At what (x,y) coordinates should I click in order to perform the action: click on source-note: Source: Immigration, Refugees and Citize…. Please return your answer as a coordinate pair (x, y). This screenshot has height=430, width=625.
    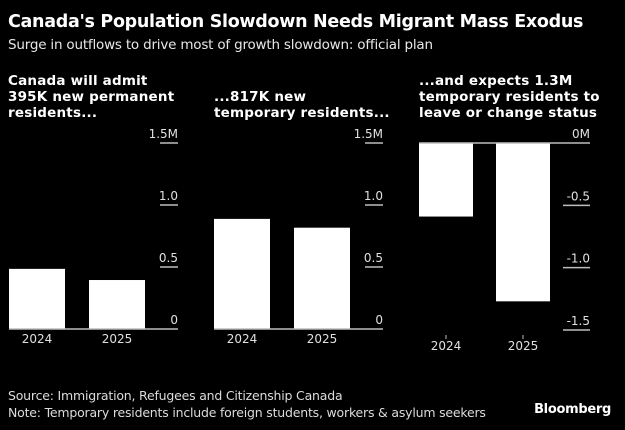
    Looking at the image, I should click on (175, 395).